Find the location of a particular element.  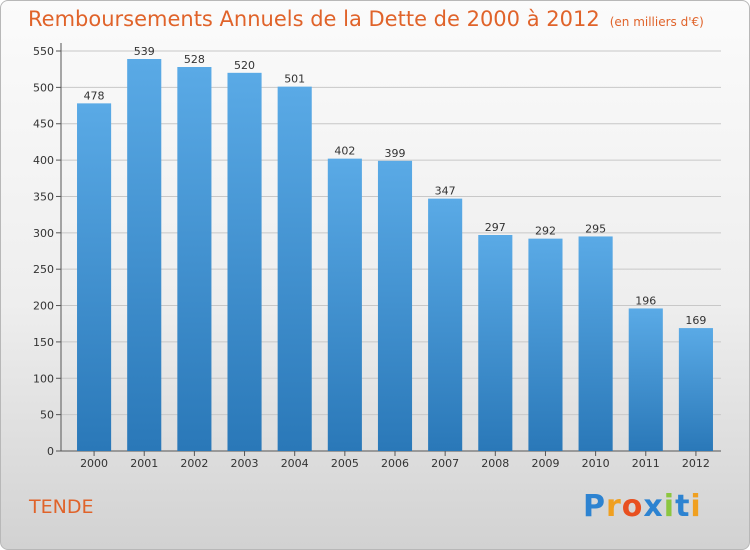

x-tick-label: 2000 is located at coordinates (94, 463).